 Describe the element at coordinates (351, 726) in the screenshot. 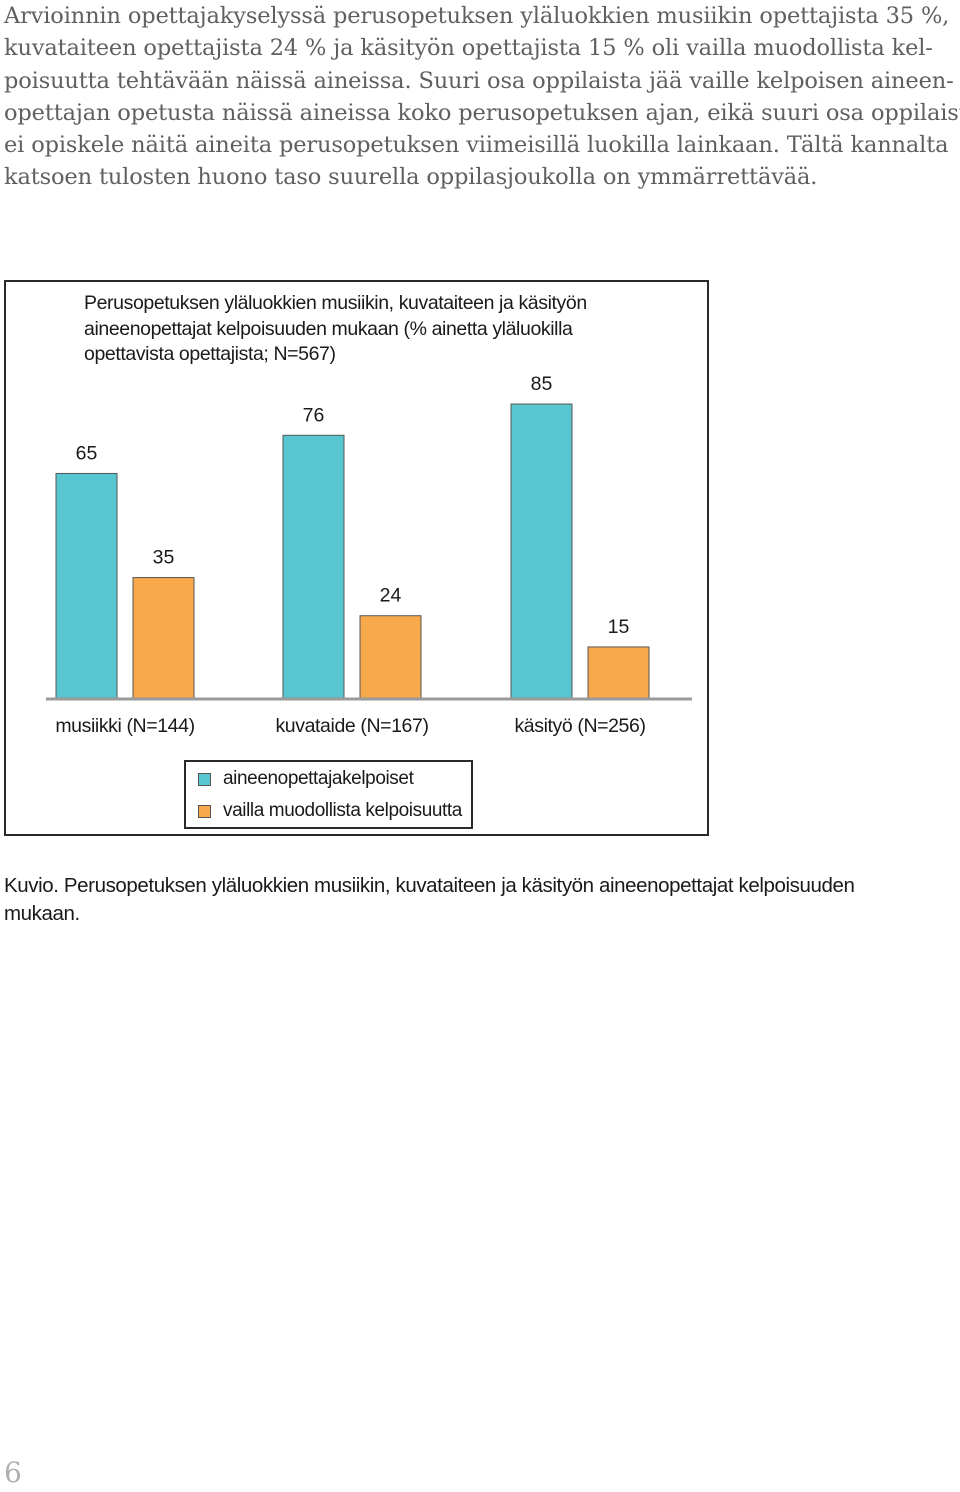

I see `category-label: kuvataide (N=167)` at that location.